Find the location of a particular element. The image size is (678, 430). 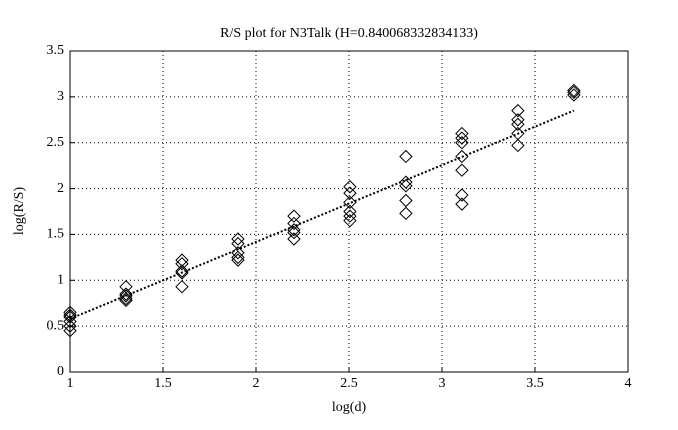

y-tick-label: 0.5 is located at coordinates (56, 325).